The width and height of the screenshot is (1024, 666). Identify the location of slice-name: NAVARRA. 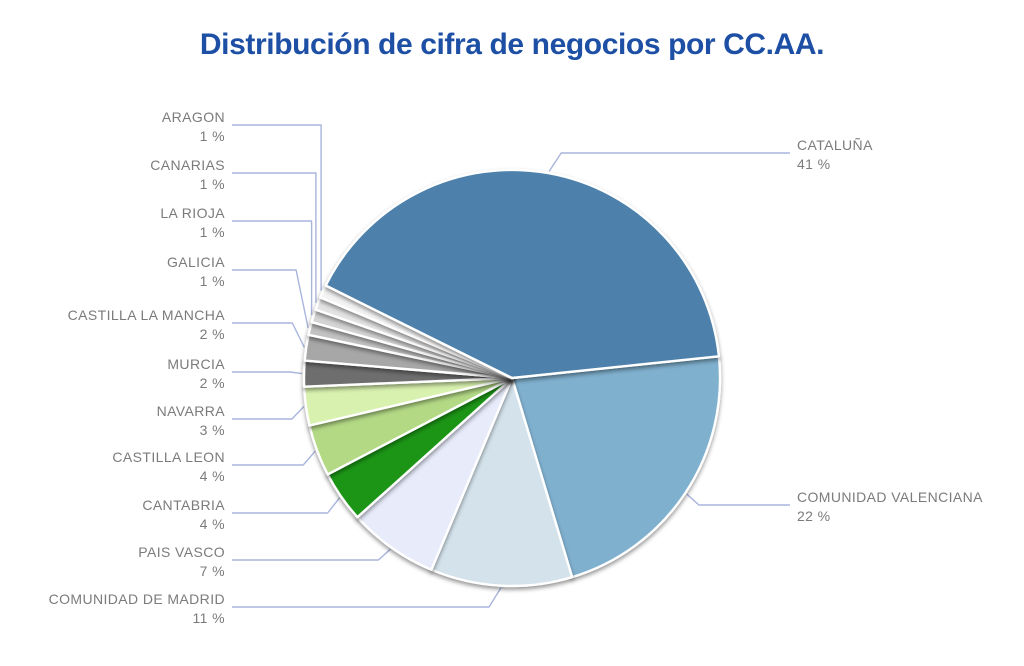
(190, 411).